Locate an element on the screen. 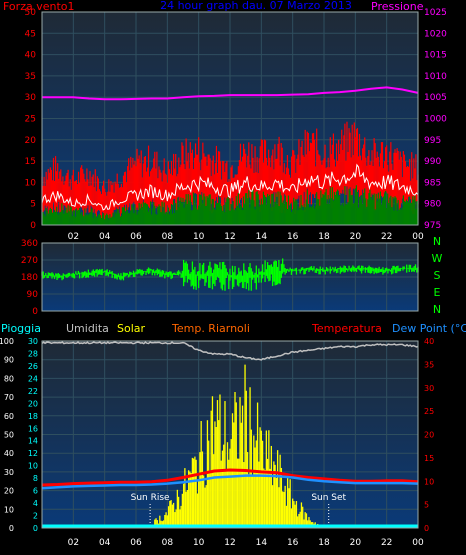  direction-tick-label: 0 is located at coordinates (35, 312).